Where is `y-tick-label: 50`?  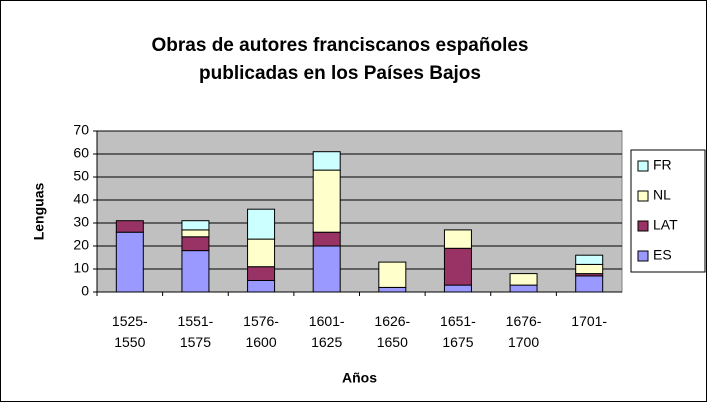
y-tick-label: 50 is located at coordinates (81, 176).